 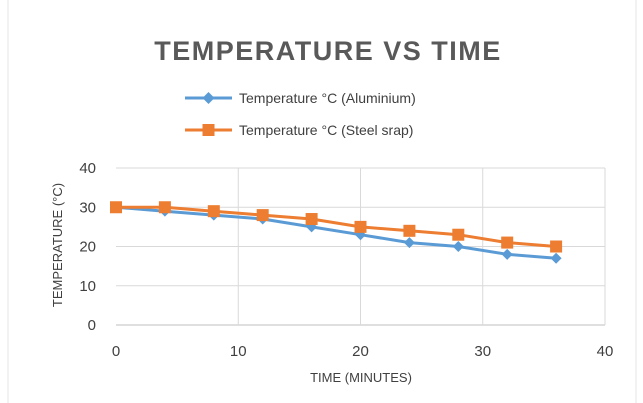 I want to click on legend-label-steel: Temperature °C (Steel srap), so click(x=326, y=130).